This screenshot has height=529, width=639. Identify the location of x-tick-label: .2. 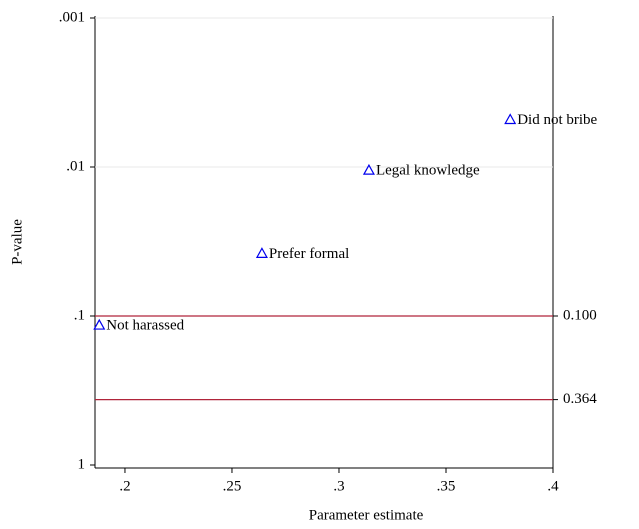
(124, 486).